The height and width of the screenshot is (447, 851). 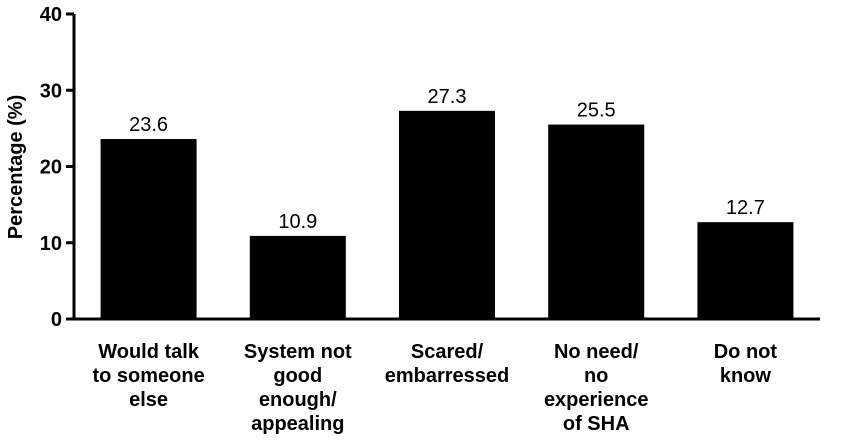 What do you see at coordinates (148, 376) in the screenshot?
I see `x-tick-label: Would talk to someone else` at bounding box center [148, 376].